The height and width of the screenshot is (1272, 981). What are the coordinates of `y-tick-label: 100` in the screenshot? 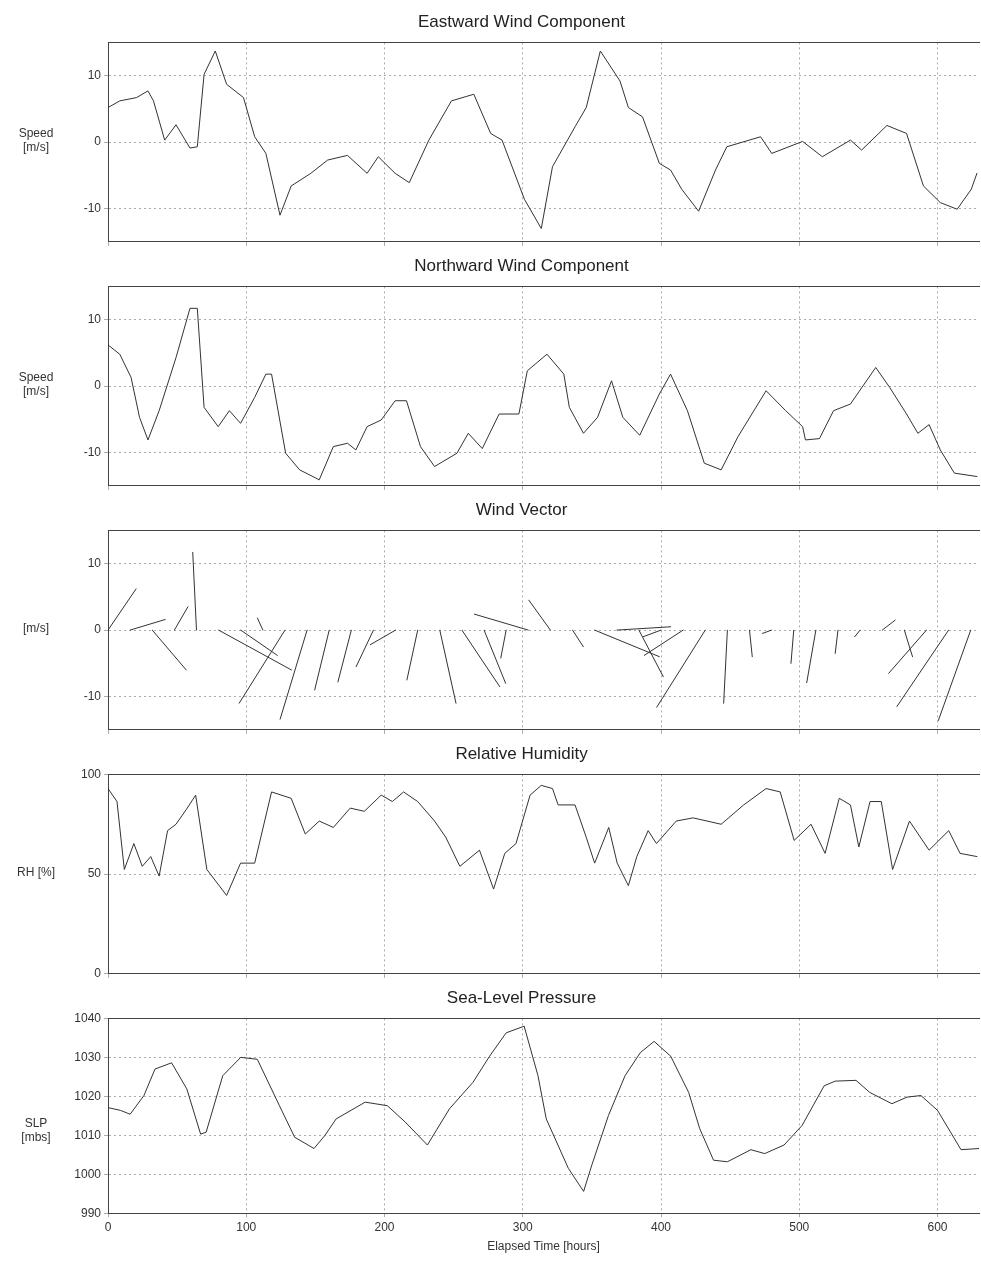 It's located at (91, 773).